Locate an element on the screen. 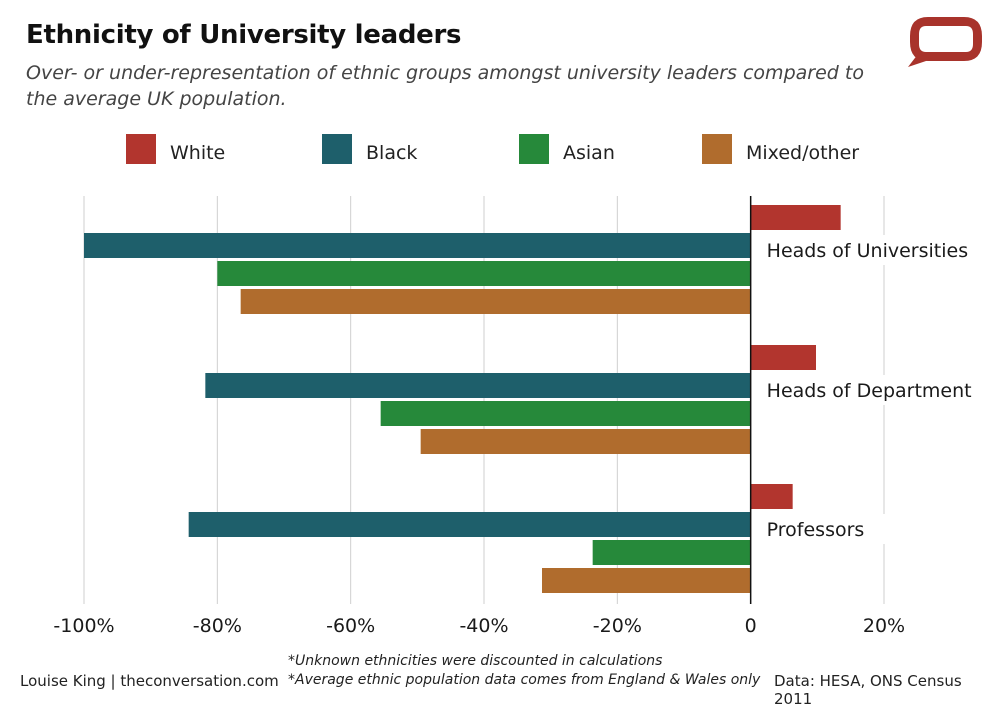 The height and width of the screenshot is (708, 1000). x-tick-label: -60% is located at coordinates (350, 626).